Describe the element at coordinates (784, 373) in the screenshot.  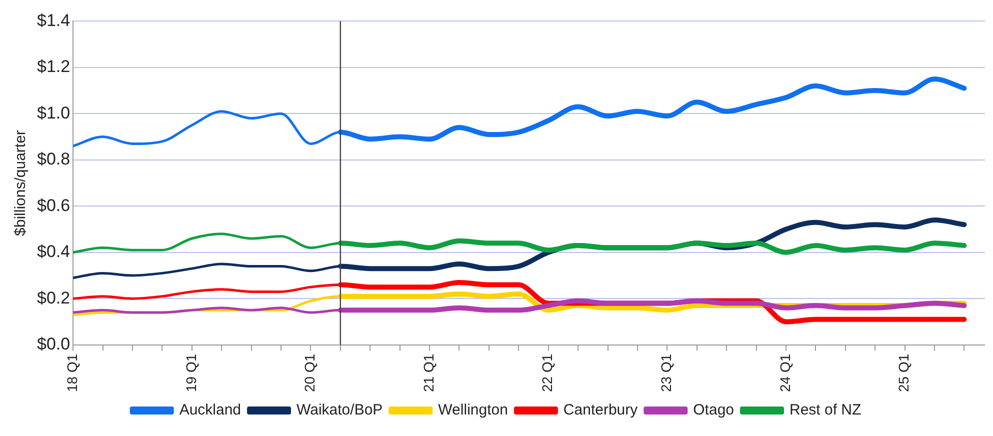
I see `x-tick-label: 24 Q1` at that location.